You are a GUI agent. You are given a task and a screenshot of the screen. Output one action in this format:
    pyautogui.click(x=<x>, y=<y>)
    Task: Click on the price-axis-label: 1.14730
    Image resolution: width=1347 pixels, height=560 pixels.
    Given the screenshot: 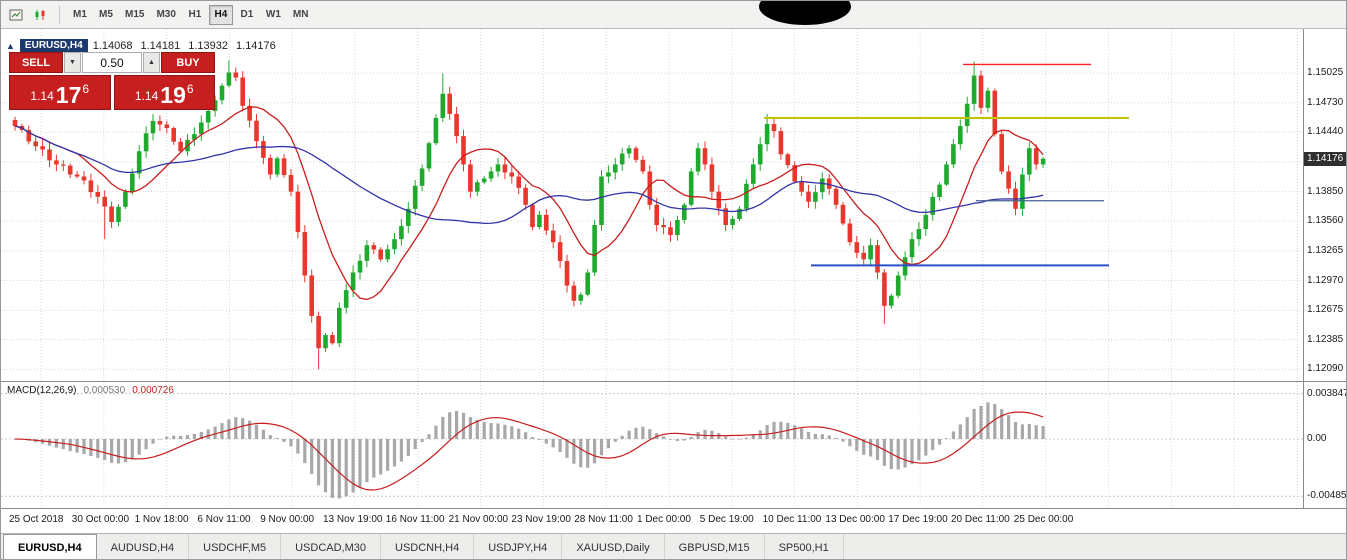 What is the action you would take?
    pyautogui.click(x=1325, y=102)
    